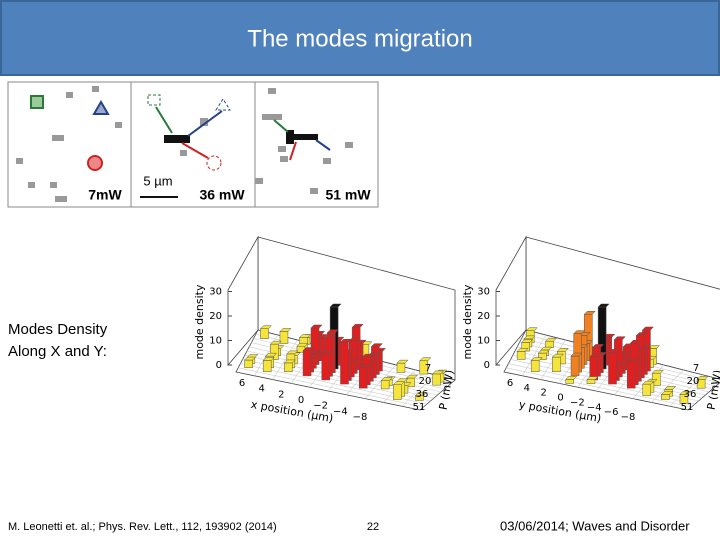 Image resolution: width=720 pixels, height=540 pixels. Describe the element at coordinates (693, 381) in the screenshot. I see `p-tick-label: 20` at that location.